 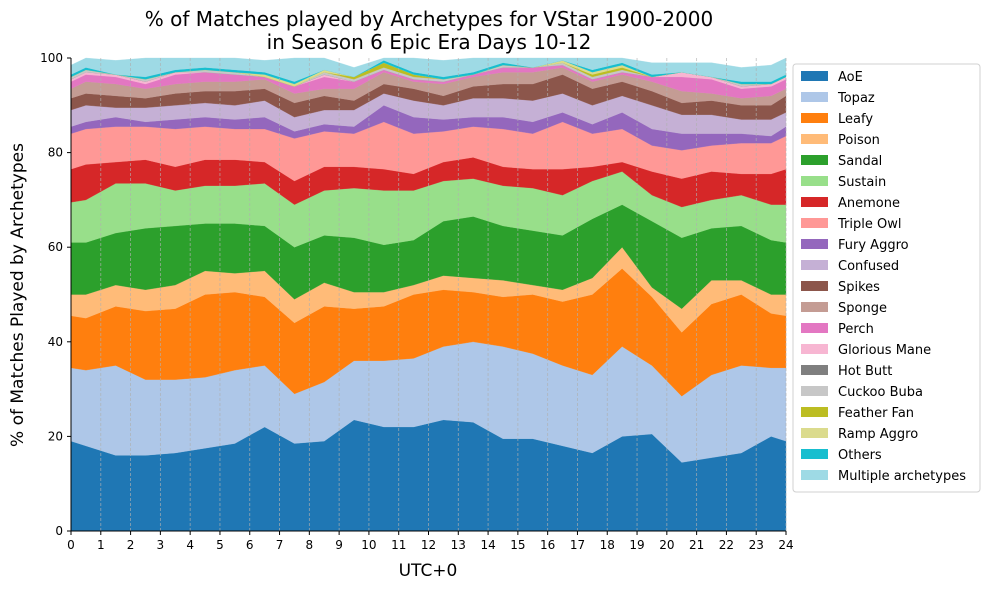 What do you see at coordinates (190, 545) in the screenshot?
I see `x-tick-label: 4` at bounding box center [190, 545].